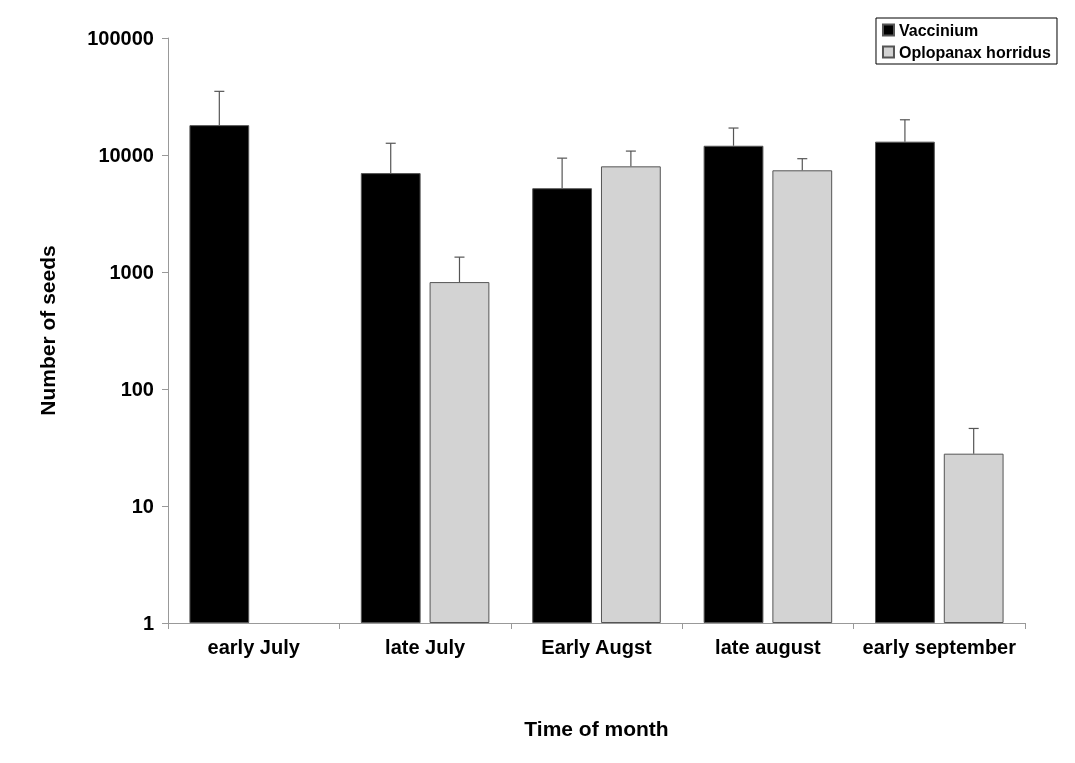  What do you see at coordinates (597, 647) in the screenshot?
I see `x-tick-label: Early Augst` at bounding box center [597, 647].